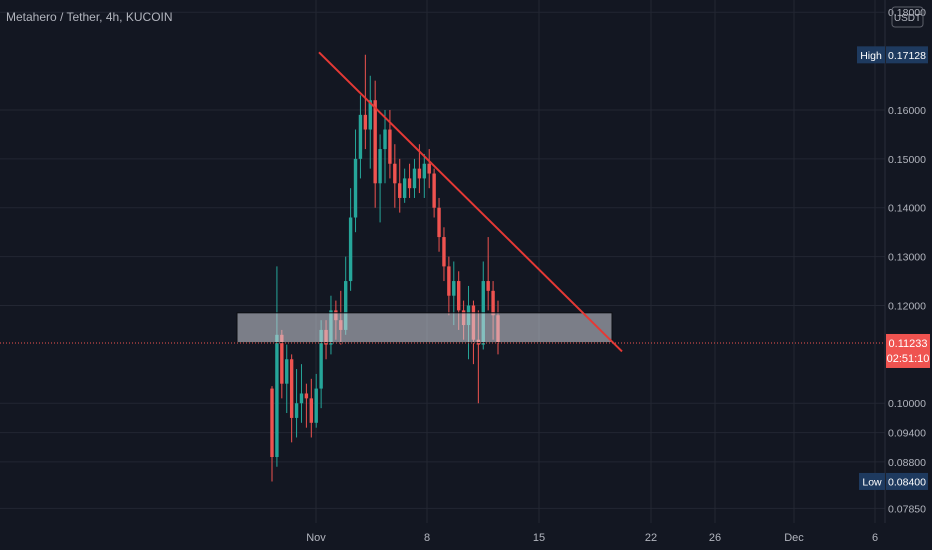  I want to click on y-tick-label: 0.09400, so click(907, 434).